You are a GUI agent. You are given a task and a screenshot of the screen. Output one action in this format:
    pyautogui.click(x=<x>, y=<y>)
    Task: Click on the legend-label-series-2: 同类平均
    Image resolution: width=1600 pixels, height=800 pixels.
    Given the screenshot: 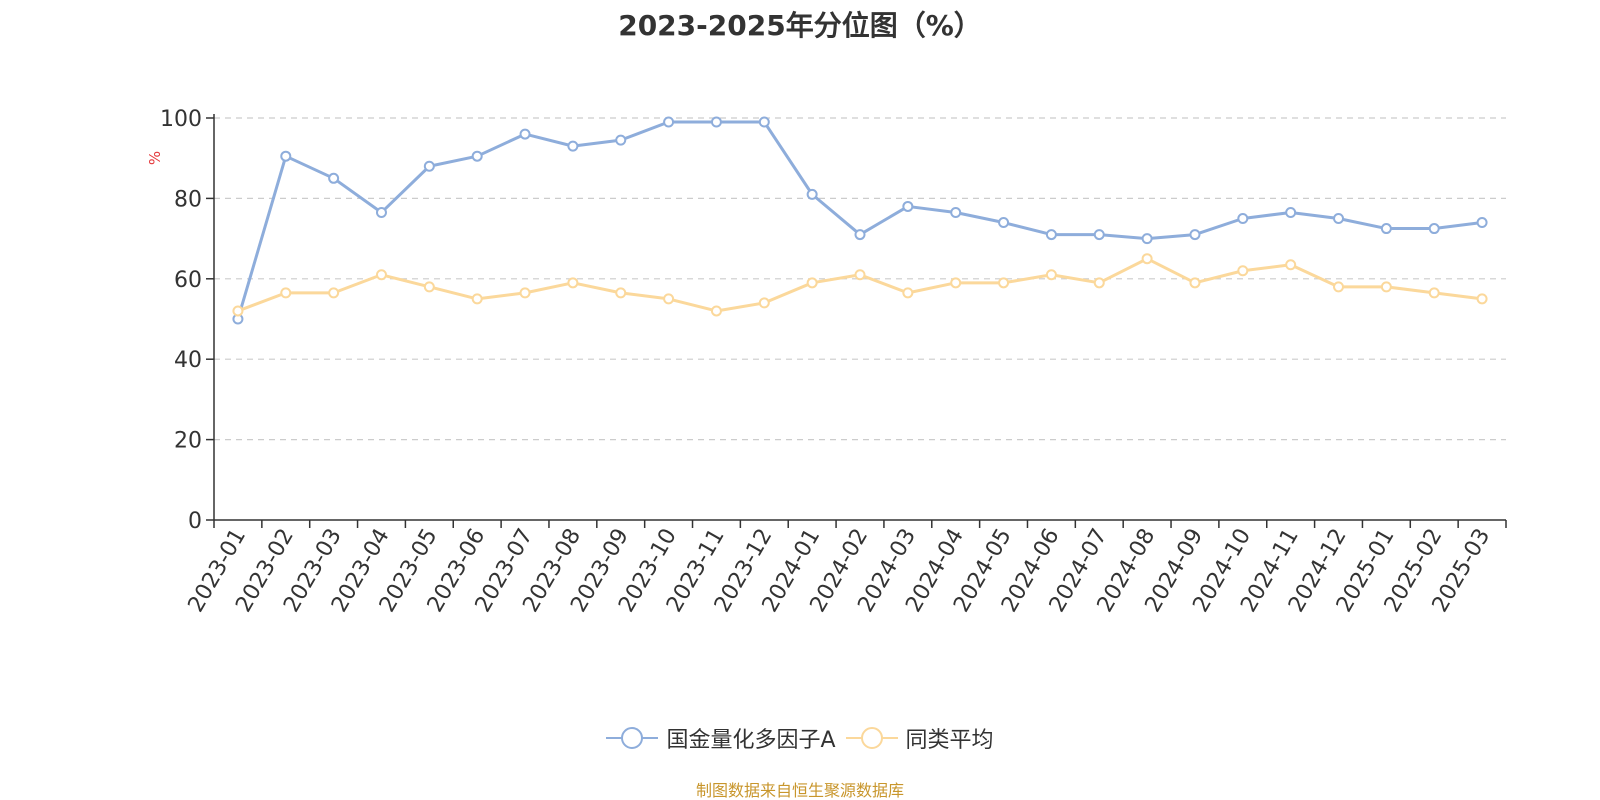 What is the action you would take?
    pyautogui.click(x=949, y=740)
    